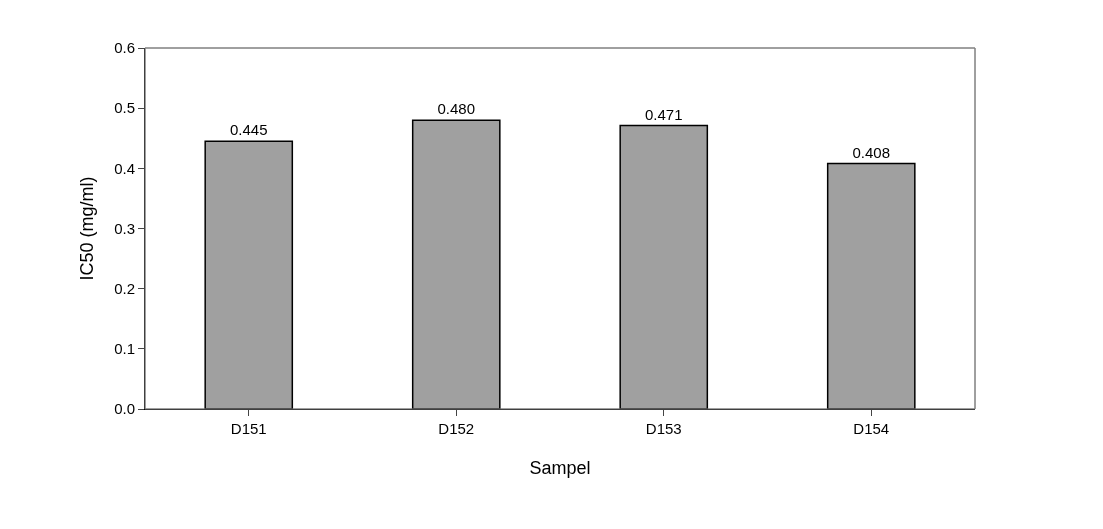  What do you see at coordinates (124, 228) in the screenshot?
I see `y-tick-label: 0.3` at bounding box center [124, 228].